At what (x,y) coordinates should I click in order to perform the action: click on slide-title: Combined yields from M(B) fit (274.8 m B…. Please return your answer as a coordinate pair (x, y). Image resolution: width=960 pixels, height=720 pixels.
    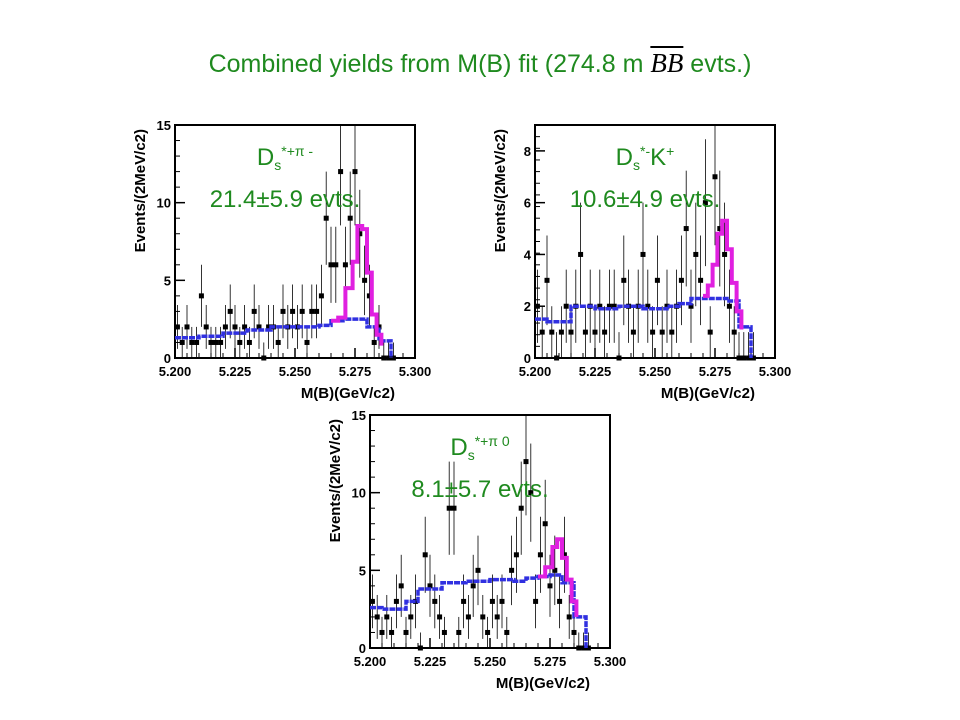
    Looking at the image, I should click on (480, 63).